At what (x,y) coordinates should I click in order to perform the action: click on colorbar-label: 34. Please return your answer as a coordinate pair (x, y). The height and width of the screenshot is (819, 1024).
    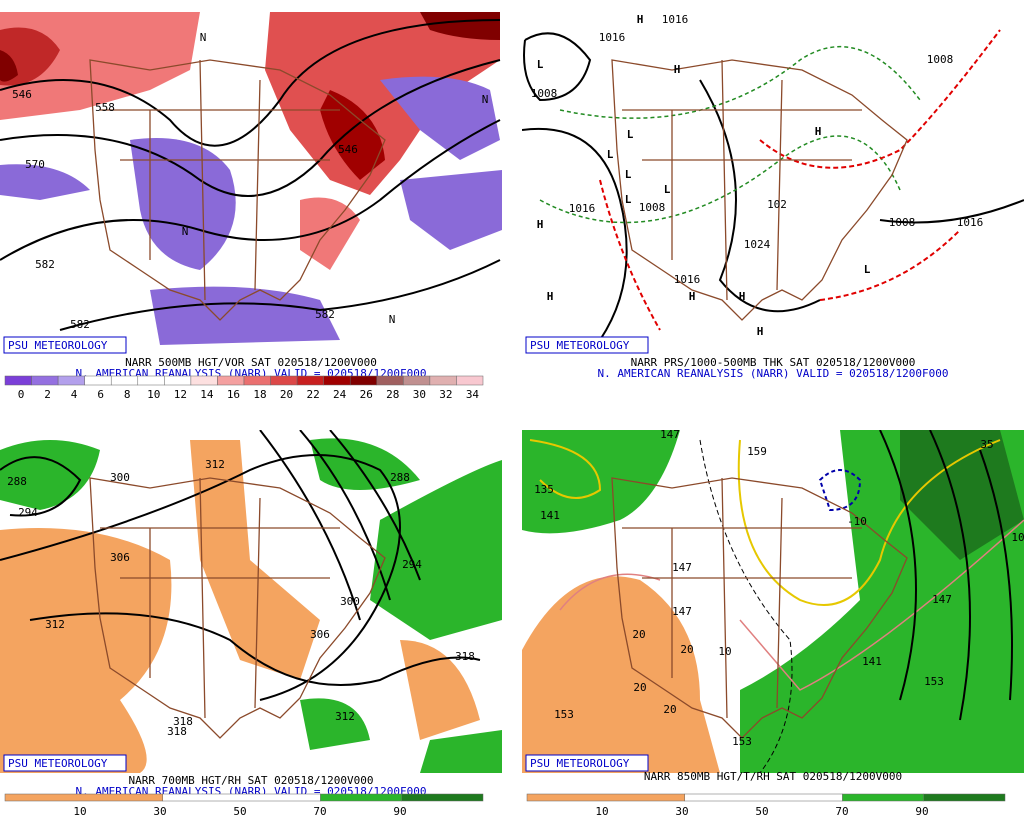
    Looking at the image, I should click on (473, 394).